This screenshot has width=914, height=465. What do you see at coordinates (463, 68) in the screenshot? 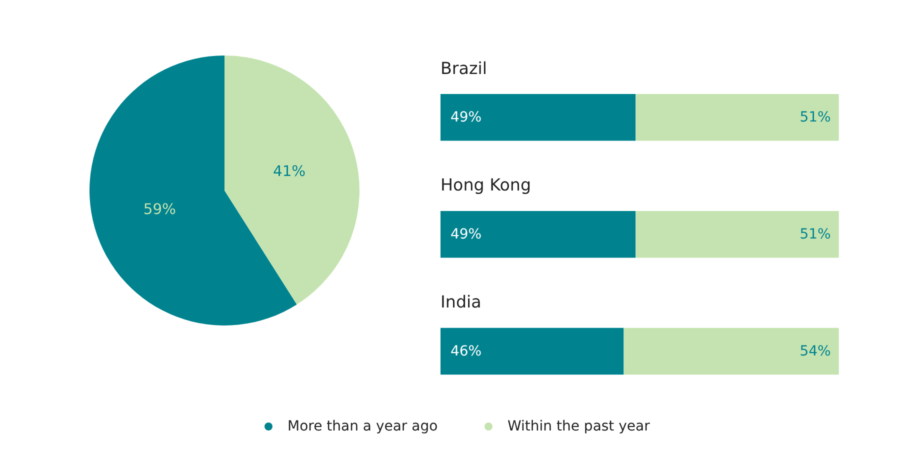
I see `y-tick-label: Brazil` at bounding box center [463, 68].